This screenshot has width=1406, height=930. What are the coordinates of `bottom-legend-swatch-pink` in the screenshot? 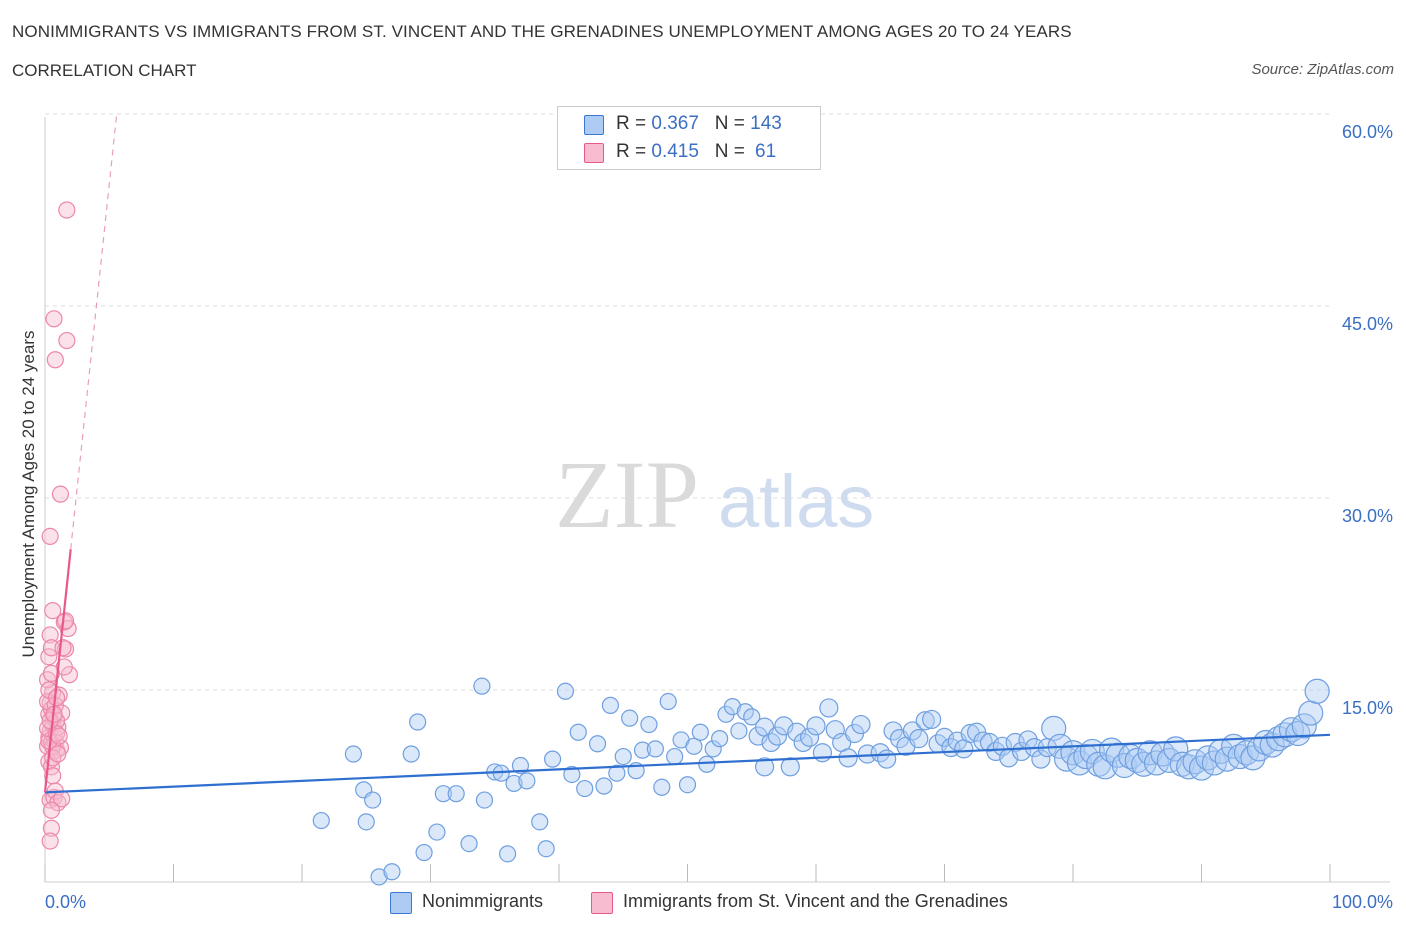 It's located at (602, 903).